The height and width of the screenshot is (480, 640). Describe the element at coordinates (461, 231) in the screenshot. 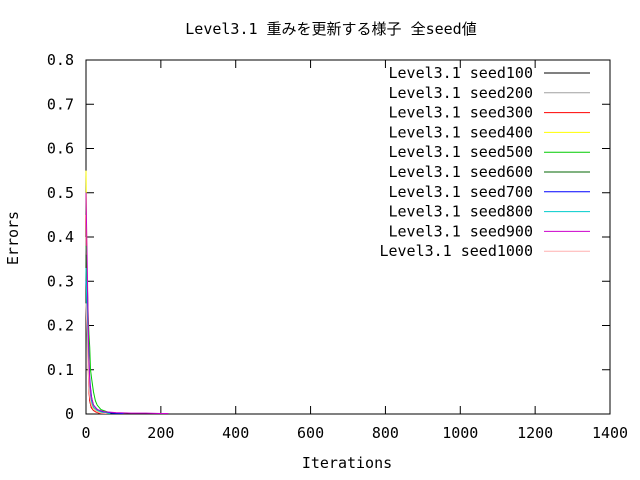

I see `legend-entry-label: Level3.1 seed900` at that location.